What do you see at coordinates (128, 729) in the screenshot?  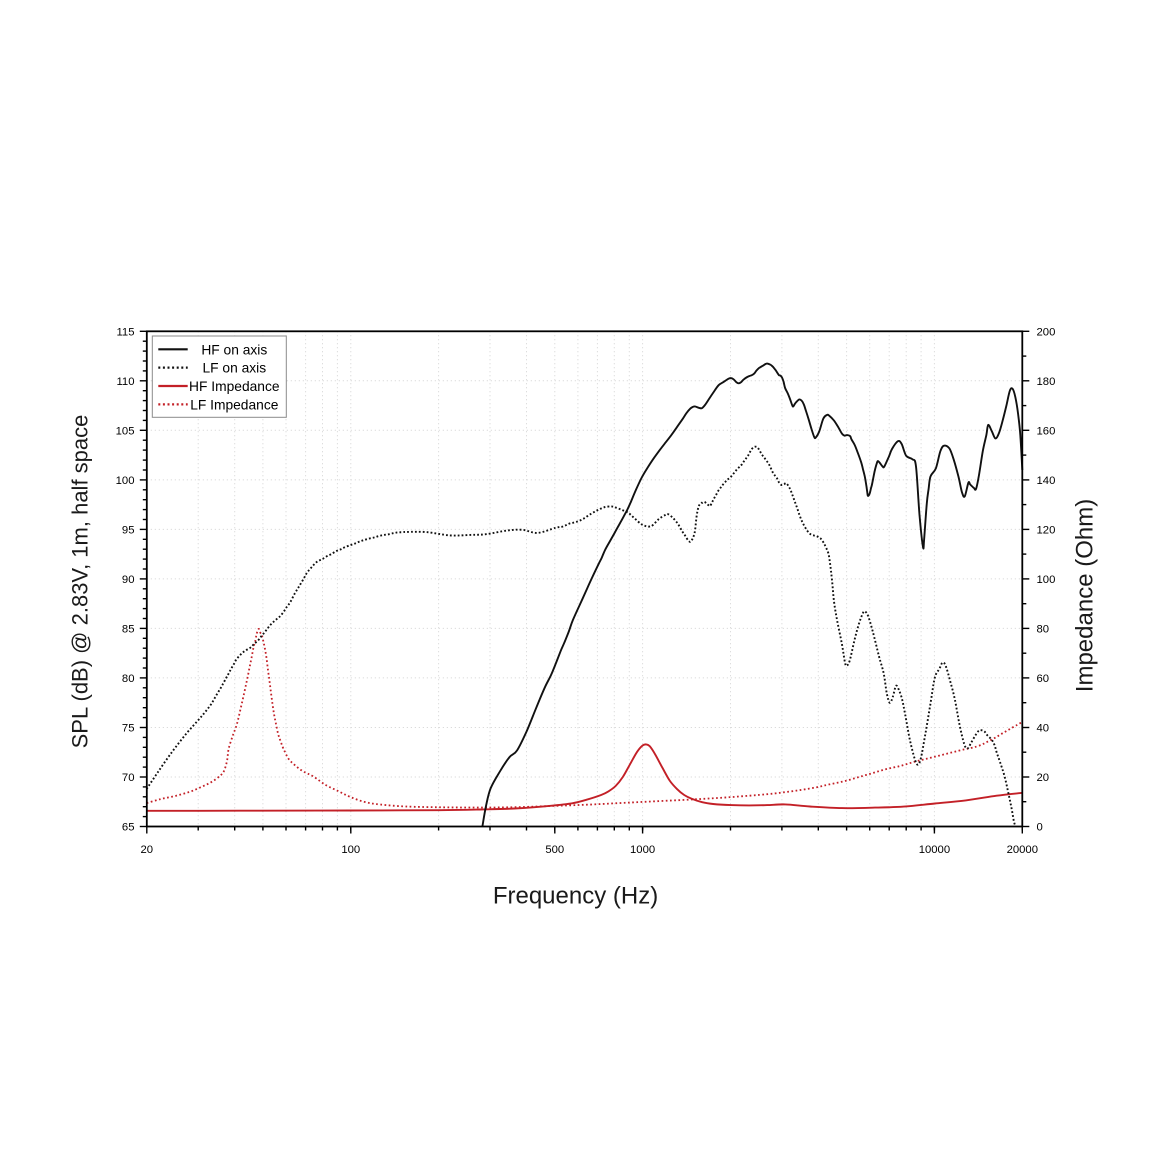 I see `svg-text: 75` at bounding box center [128, 729].